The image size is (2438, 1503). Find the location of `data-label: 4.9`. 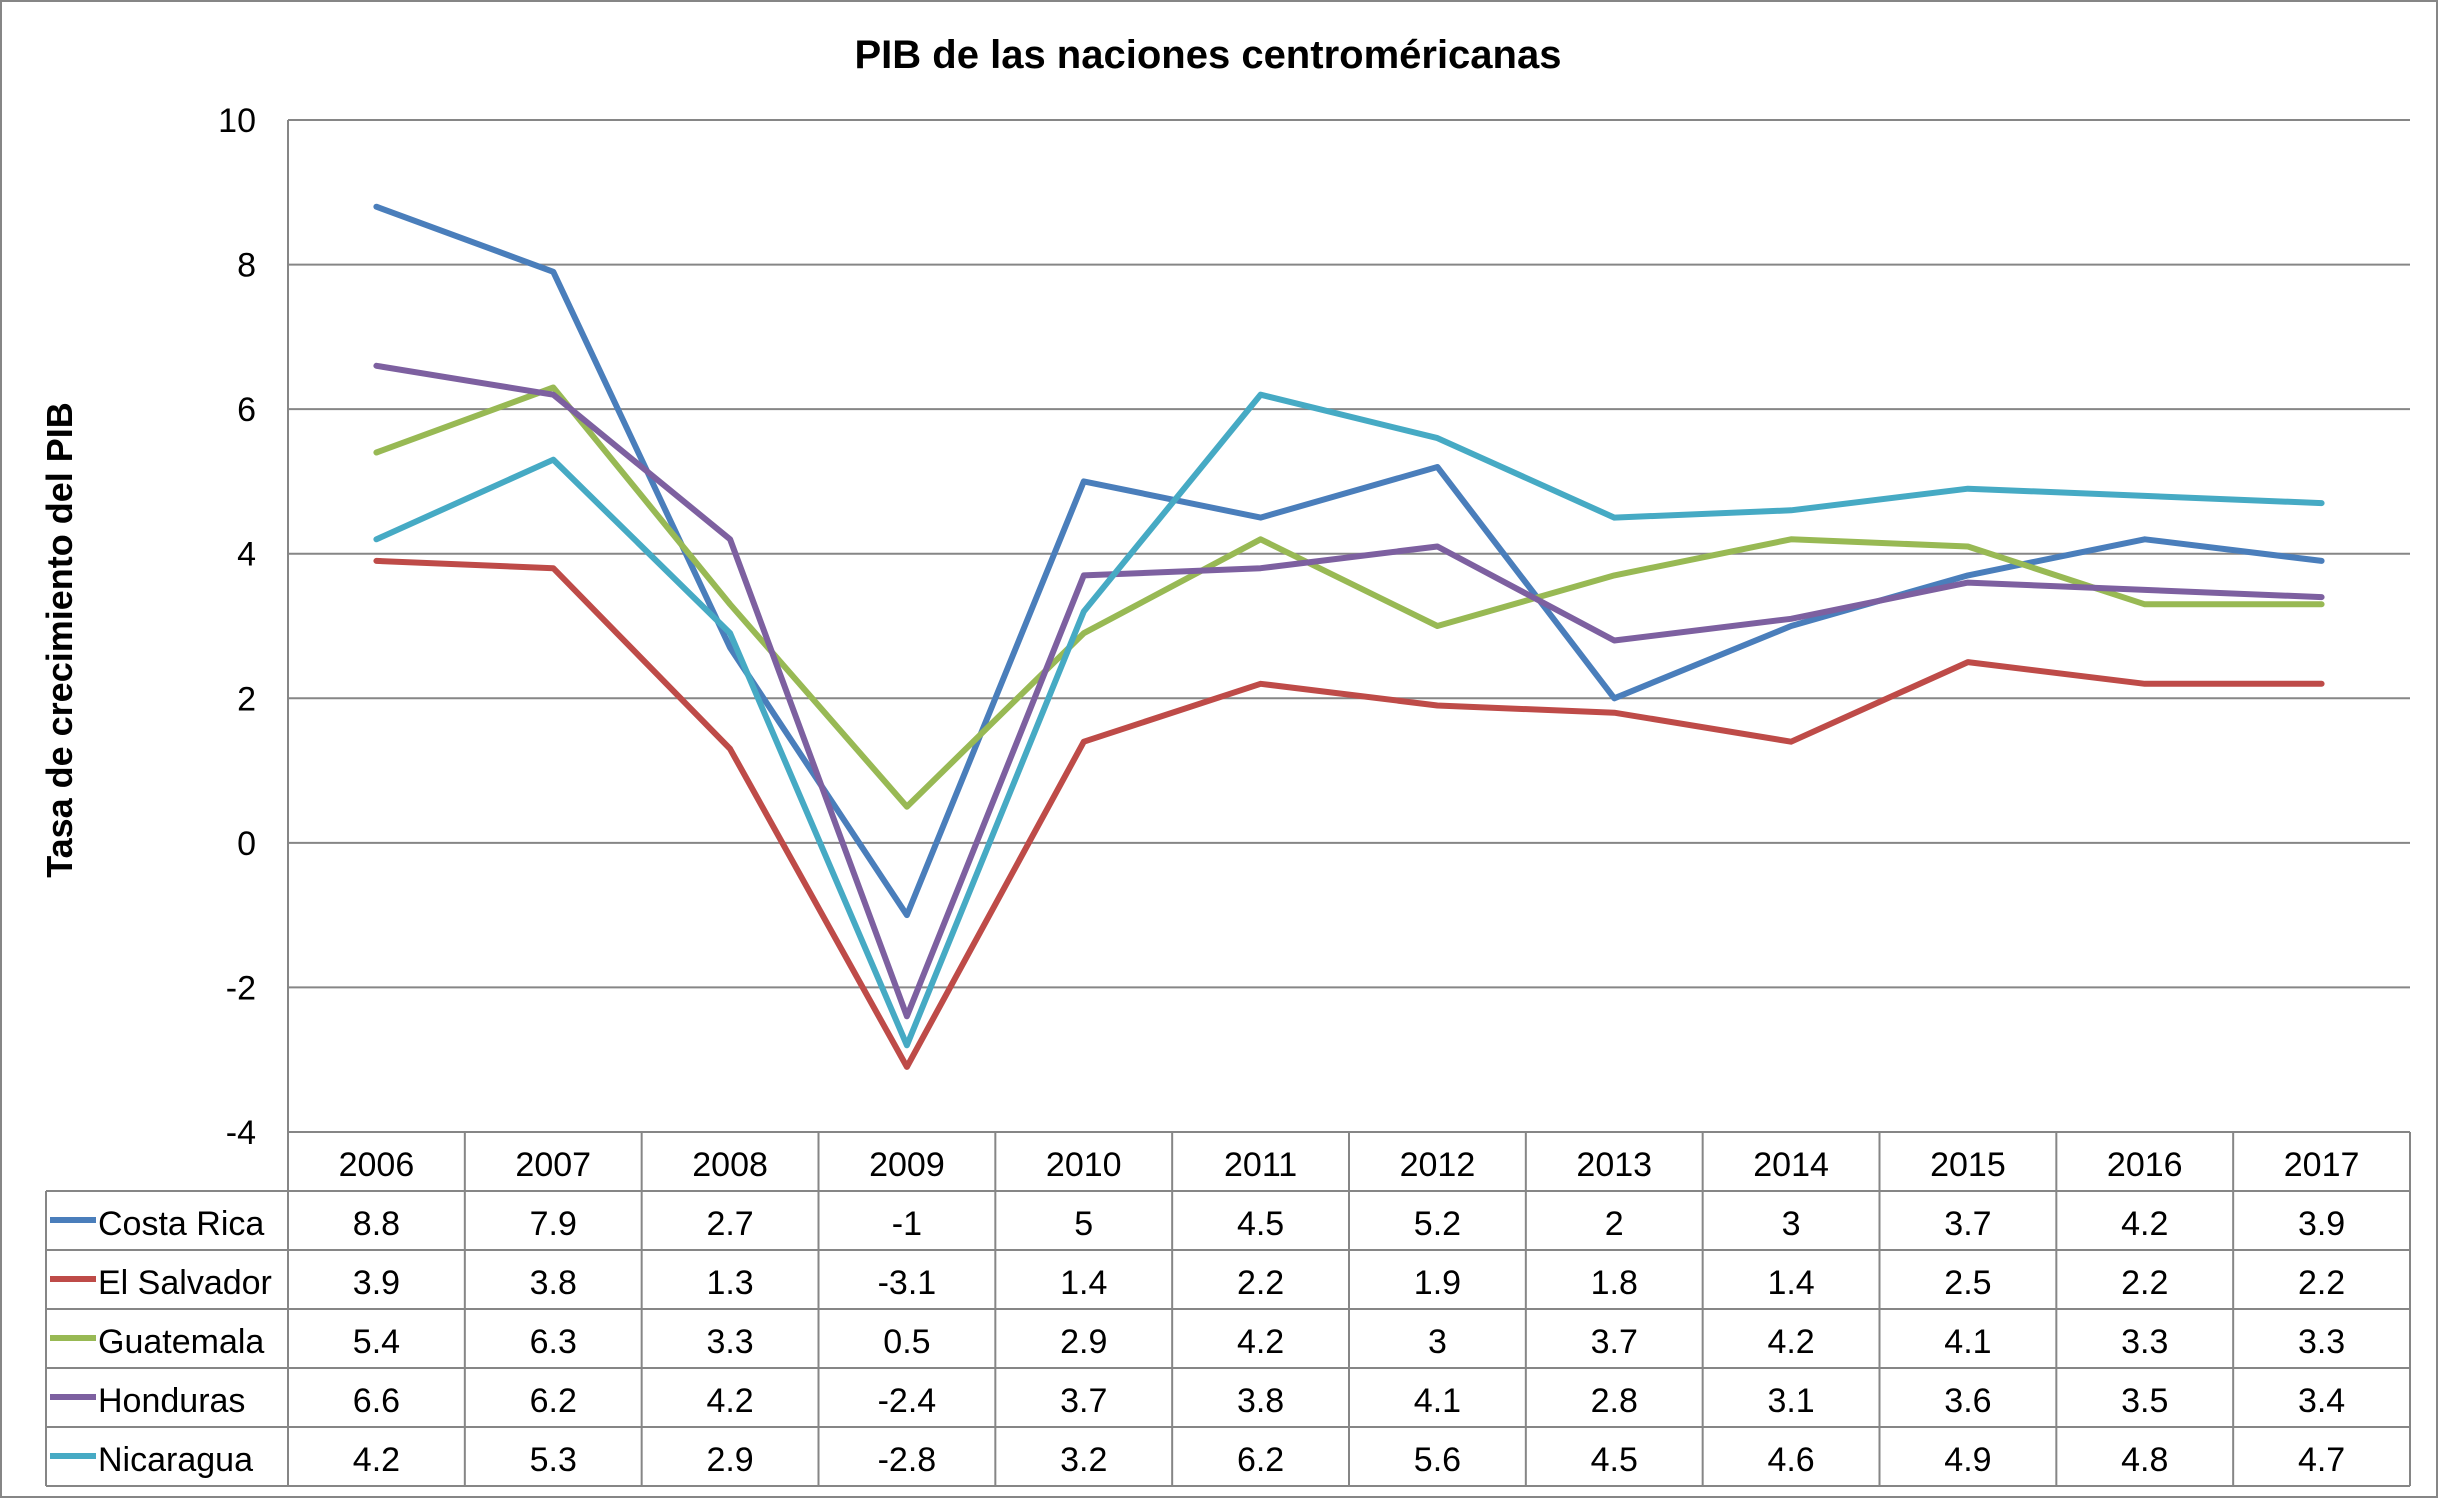

data-label: 4.9 is located at coordinates (1967, 1460).